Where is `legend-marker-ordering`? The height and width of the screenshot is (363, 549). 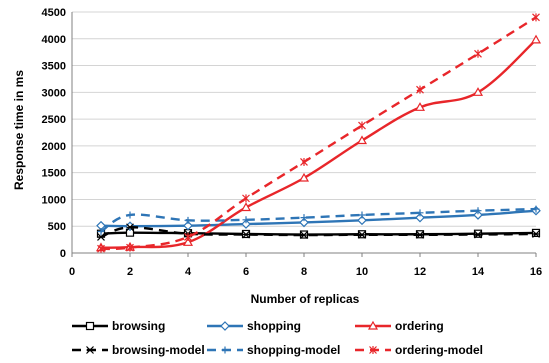 legend-marker-ordering is located at coordinates (373, 325).